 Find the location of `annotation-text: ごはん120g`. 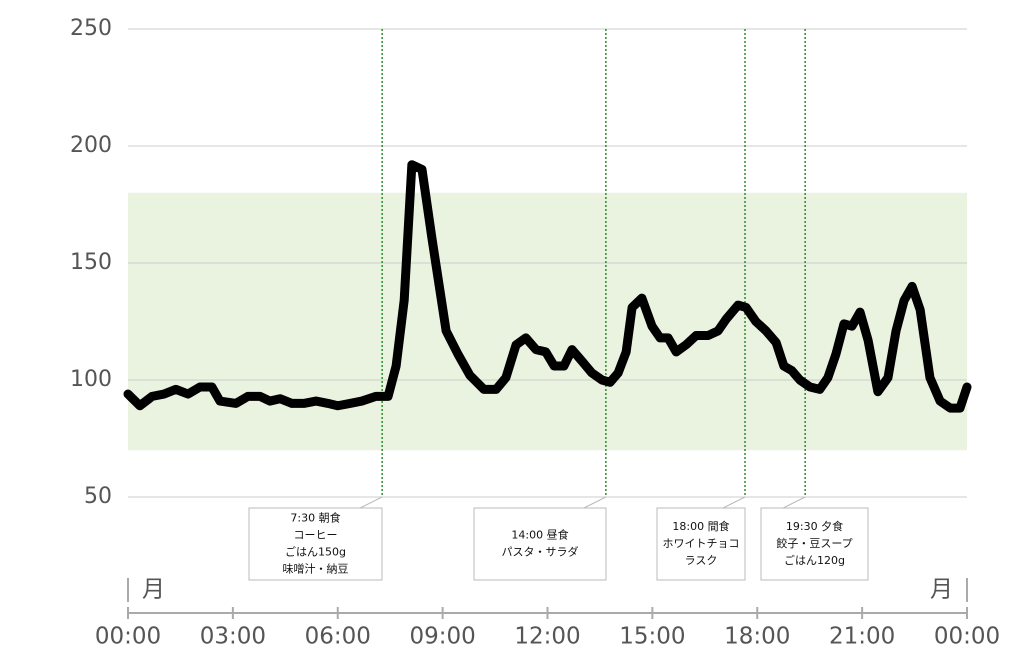

annotation-text: ごはん120g is located at coordinates (814, 560).